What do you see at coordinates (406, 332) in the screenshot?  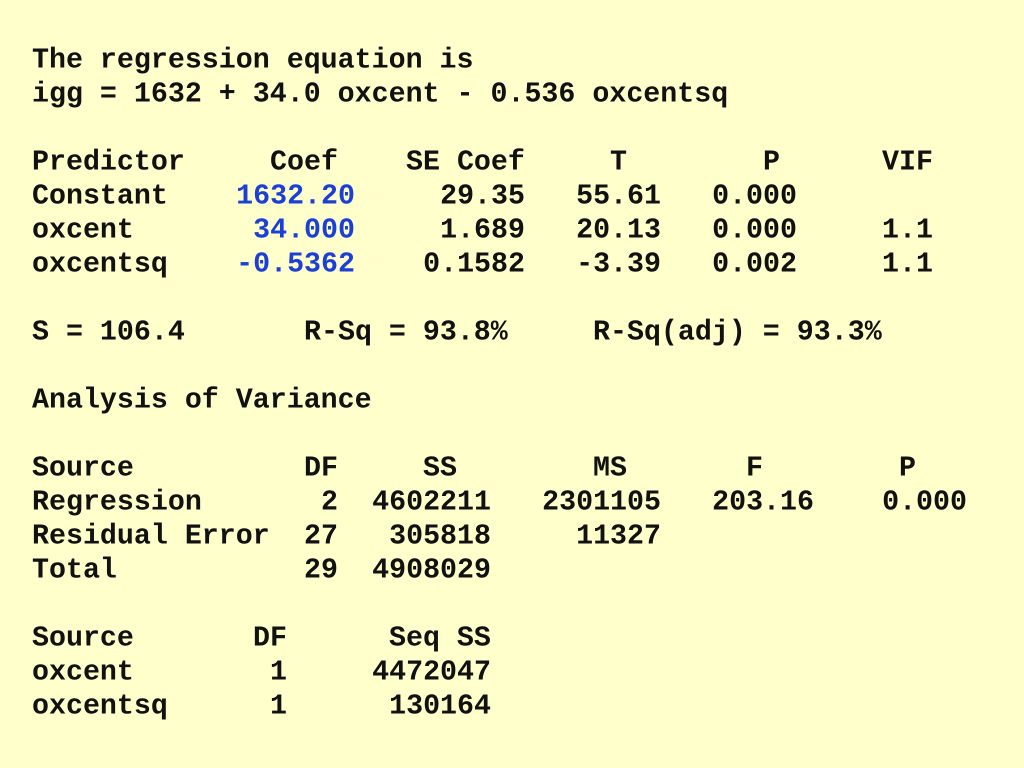 I see `summary-stat: R-Sq = 93.8%` at bounding box center [406, 332].